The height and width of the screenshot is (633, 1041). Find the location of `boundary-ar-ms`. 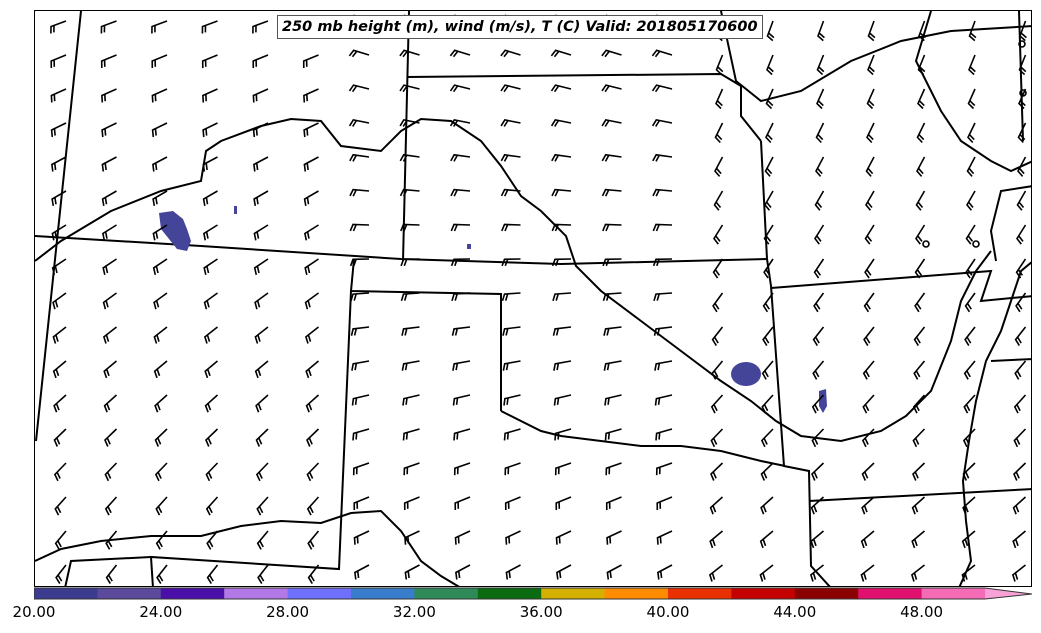

boundary-ar-ms is located at coordinates (1010, 360).